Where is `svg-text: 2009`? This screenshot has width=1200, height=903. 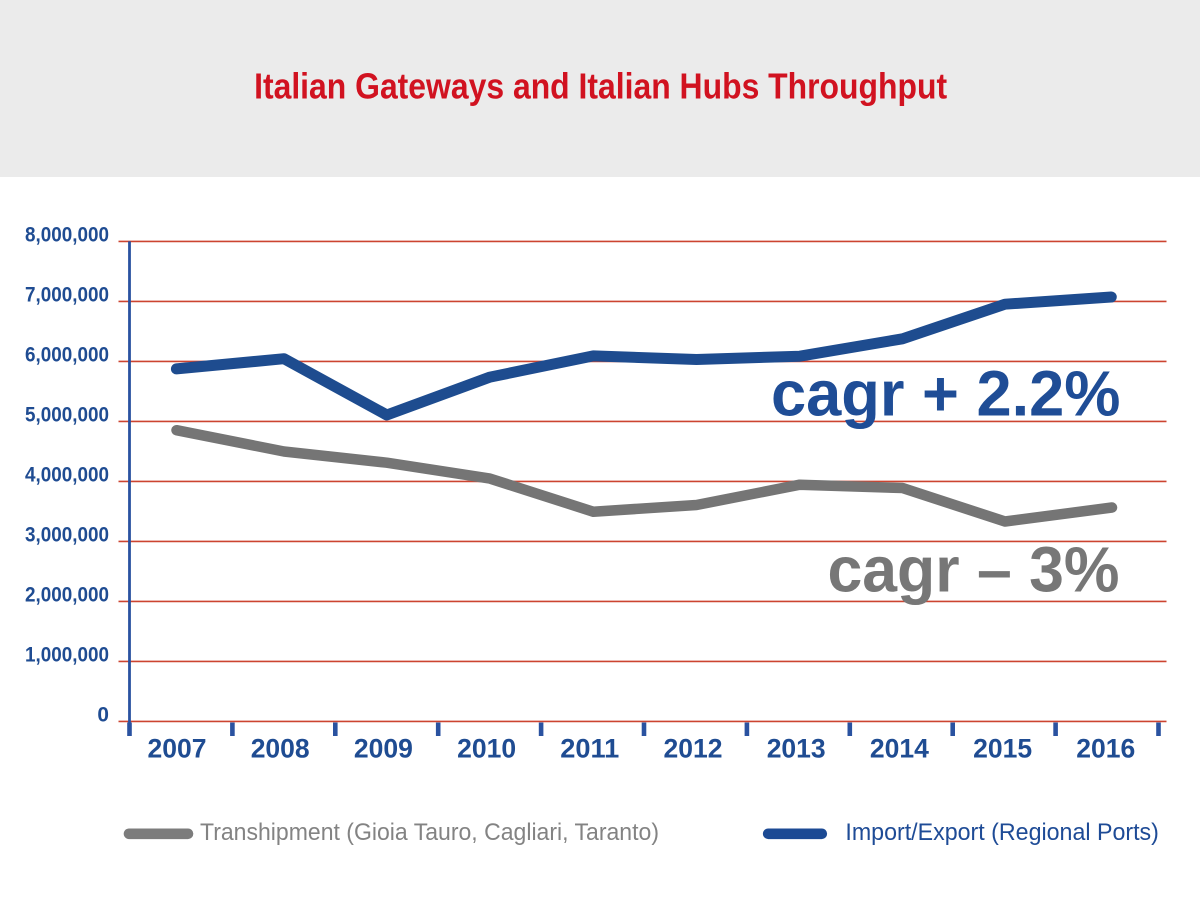 svg-text: 2009 is located at coordinates (383, 749).